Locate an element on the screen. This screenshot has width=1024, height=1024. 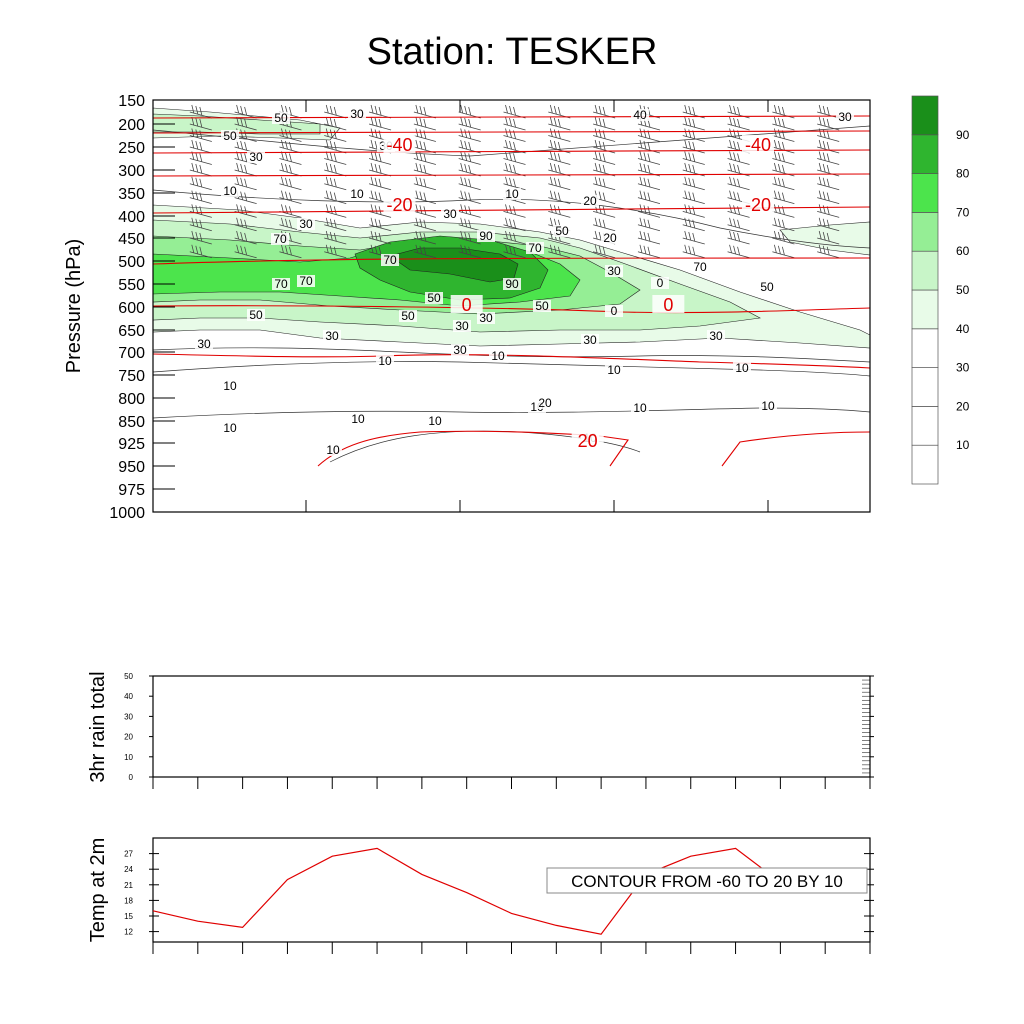
pressure-tick-label: 950 is located at coordinates (131, 467).